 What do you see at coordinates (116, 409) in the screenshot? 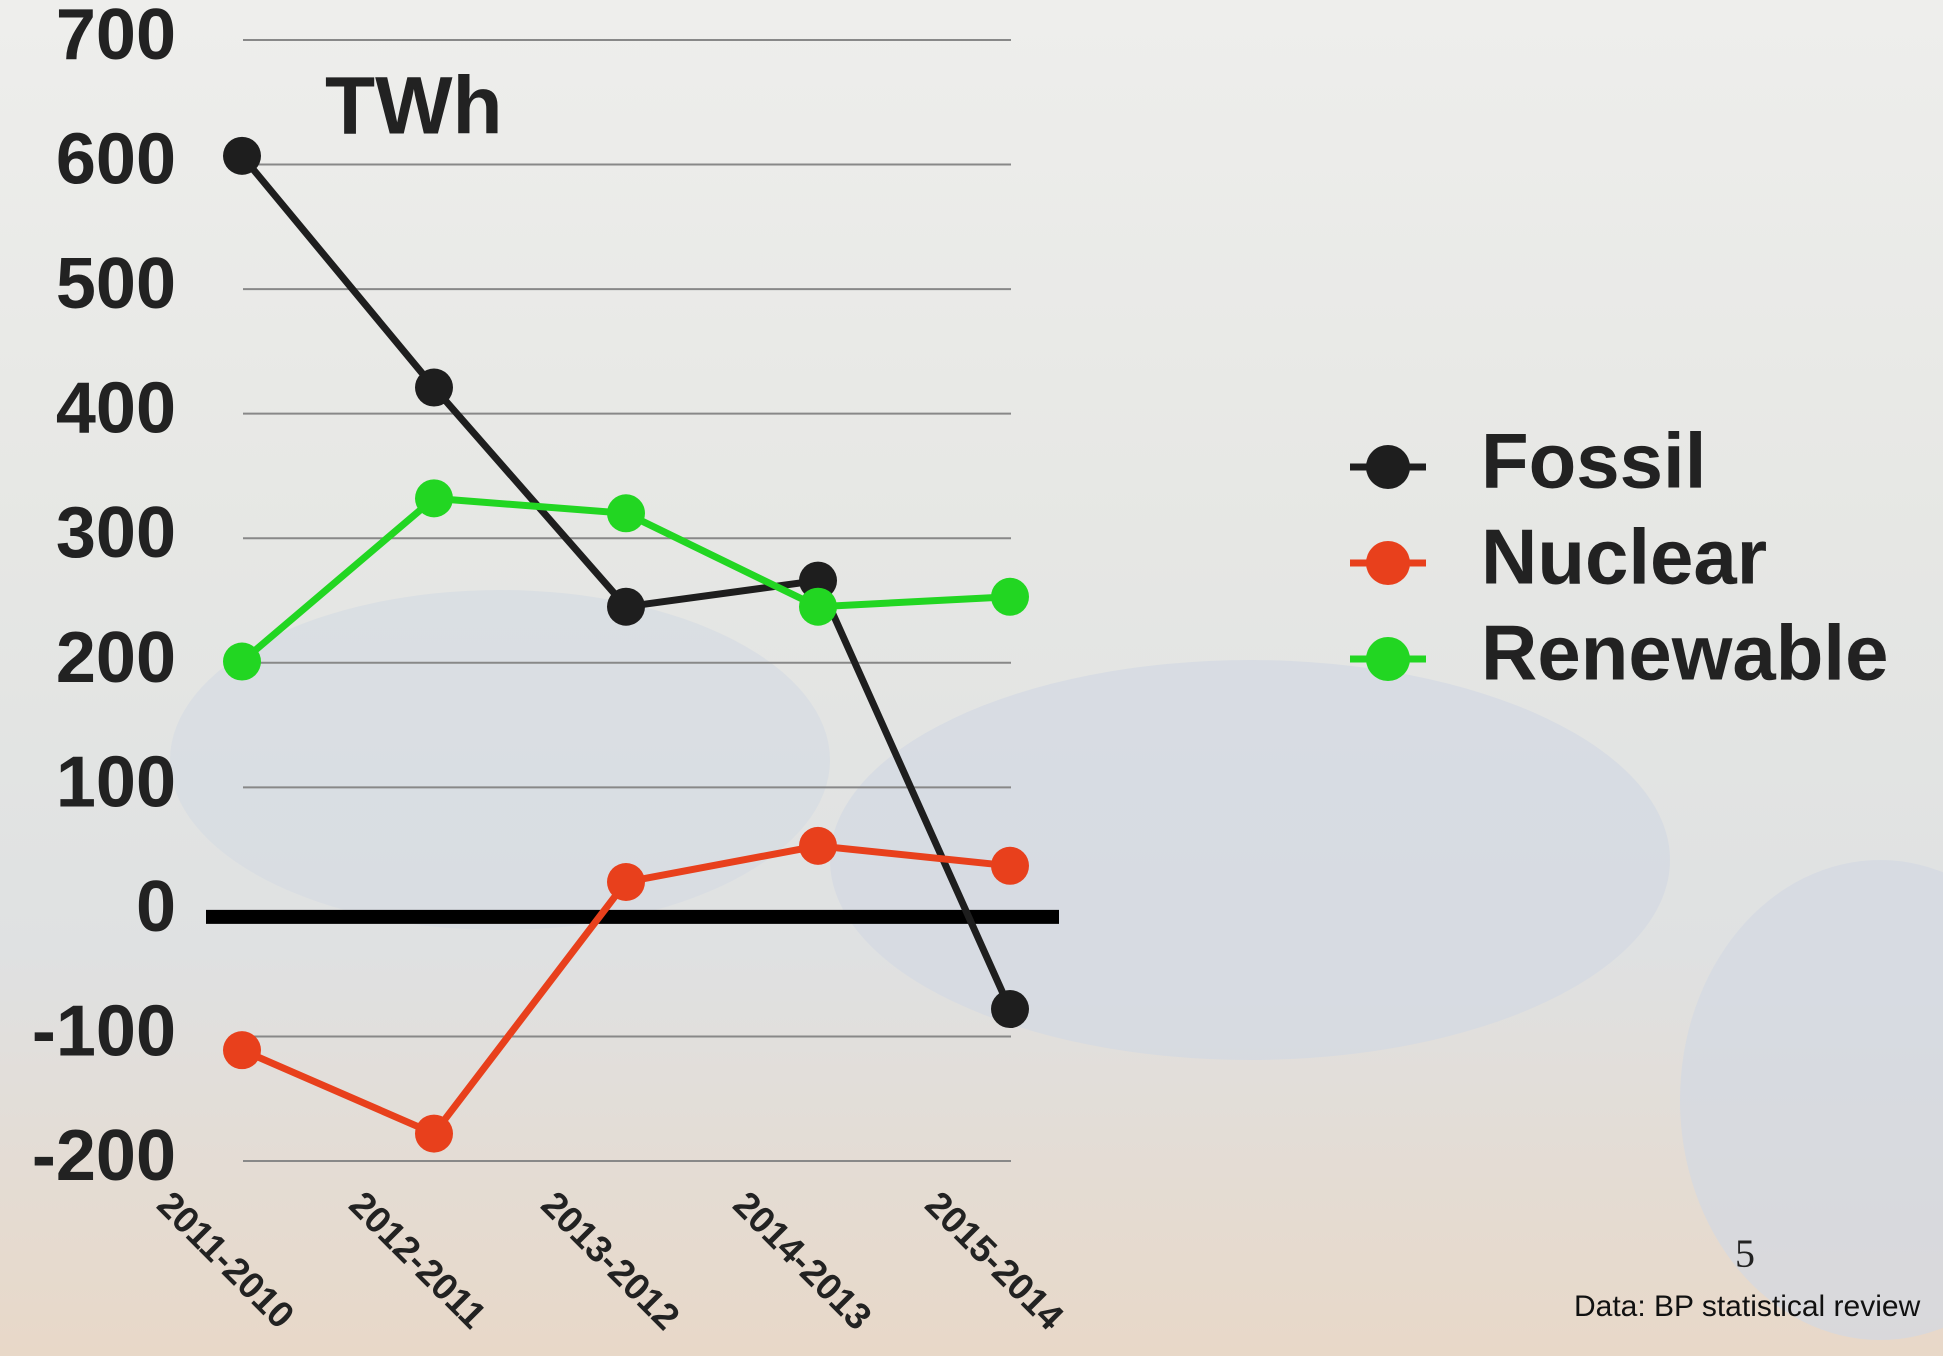
I see `y-tick-label: 400` at bounding box center [116, 409].